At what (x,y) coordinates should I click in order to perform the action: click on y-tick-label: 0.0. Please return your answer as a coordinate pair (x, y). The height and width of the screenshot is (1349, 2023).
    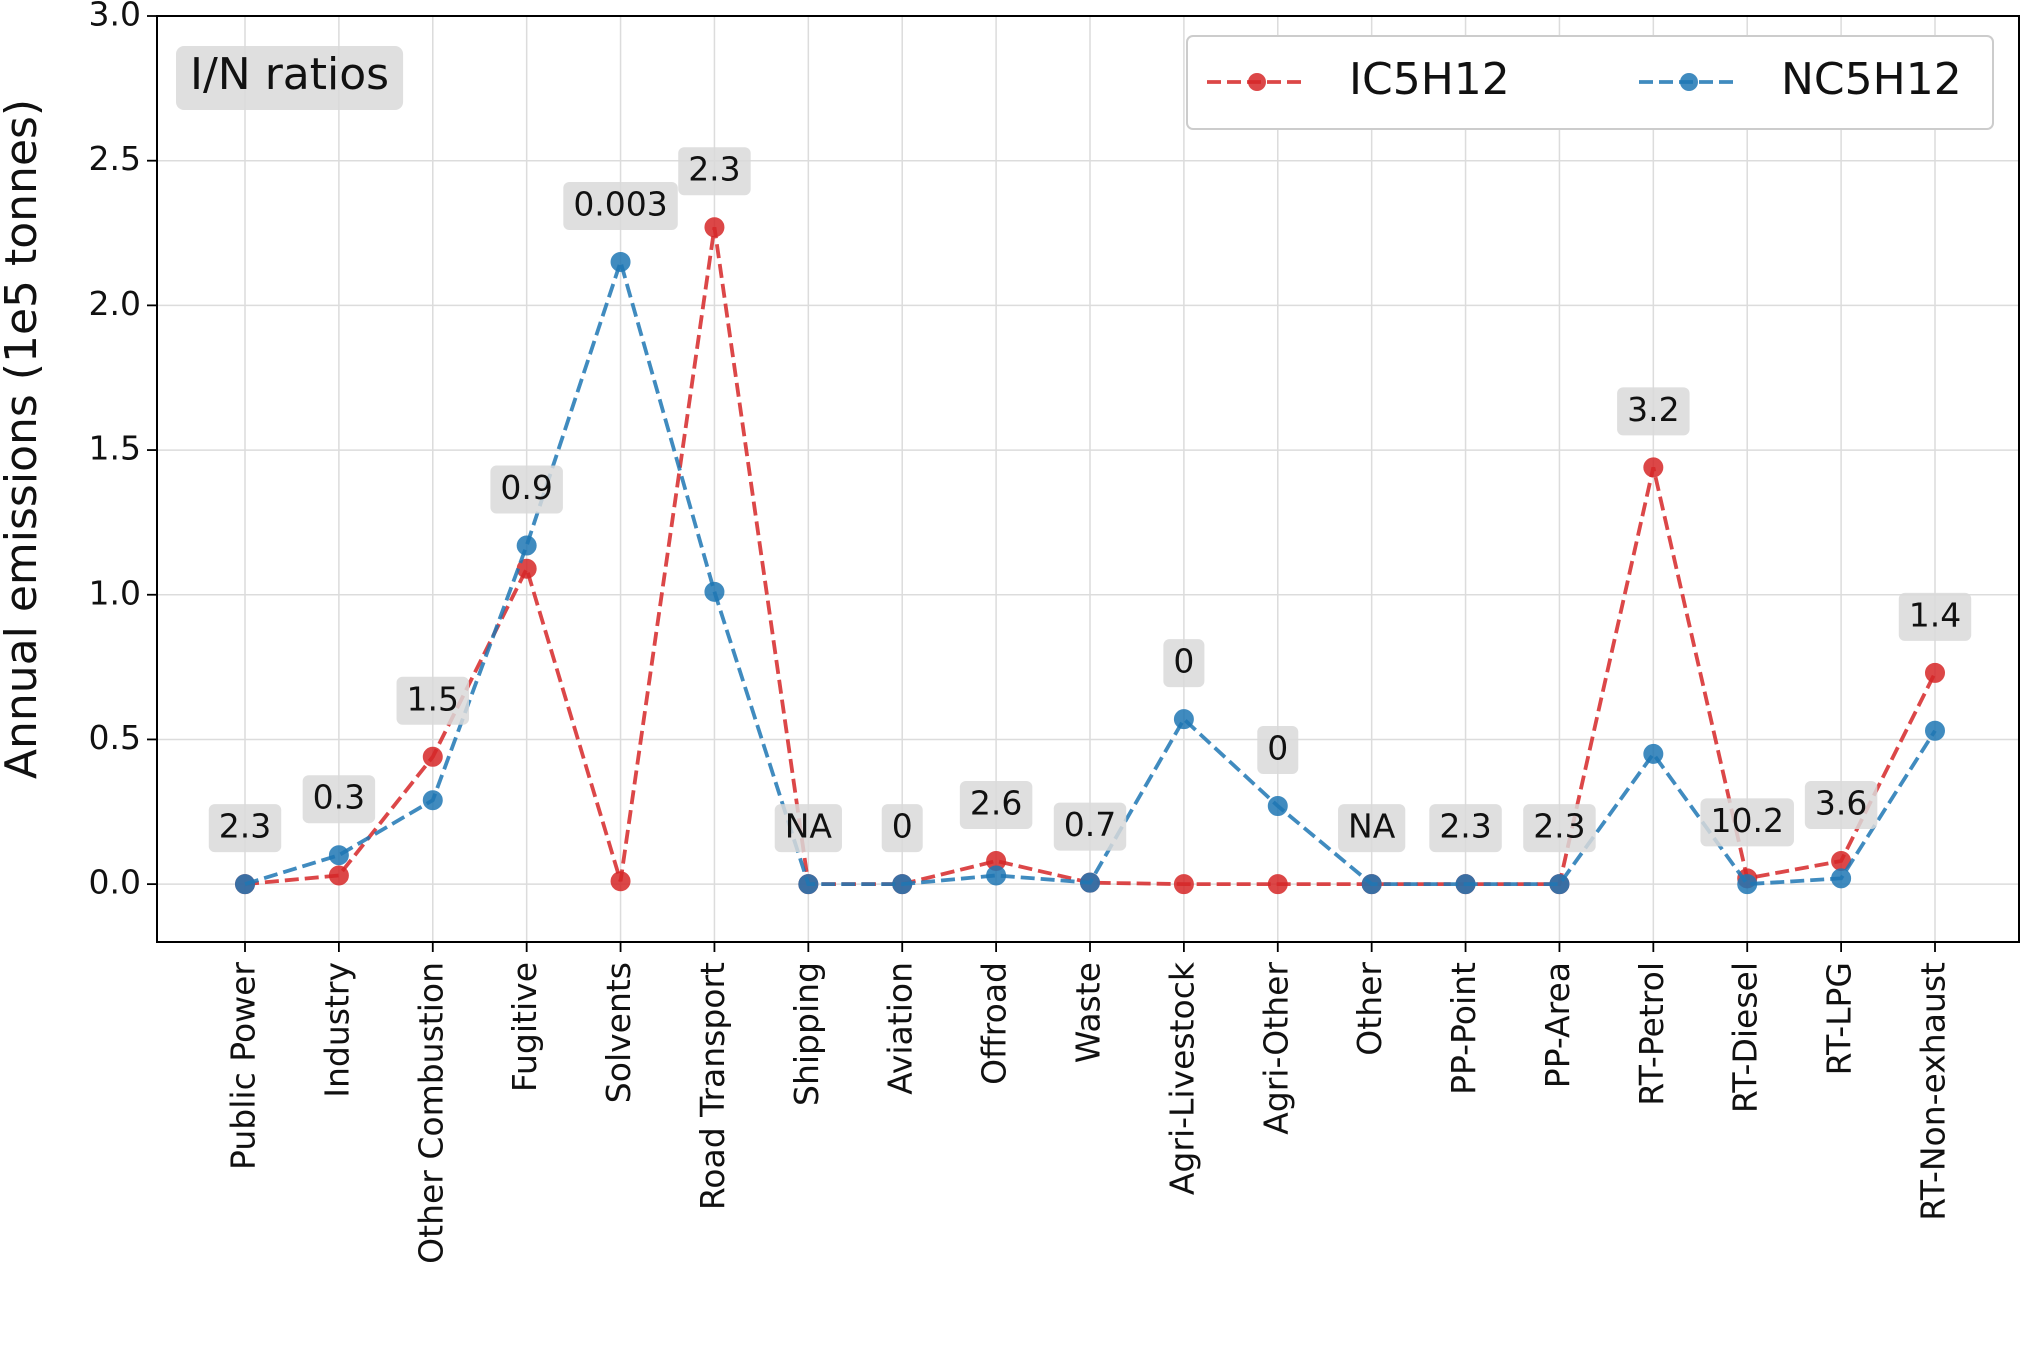
    Looking at the image, I should click on (115, 882).